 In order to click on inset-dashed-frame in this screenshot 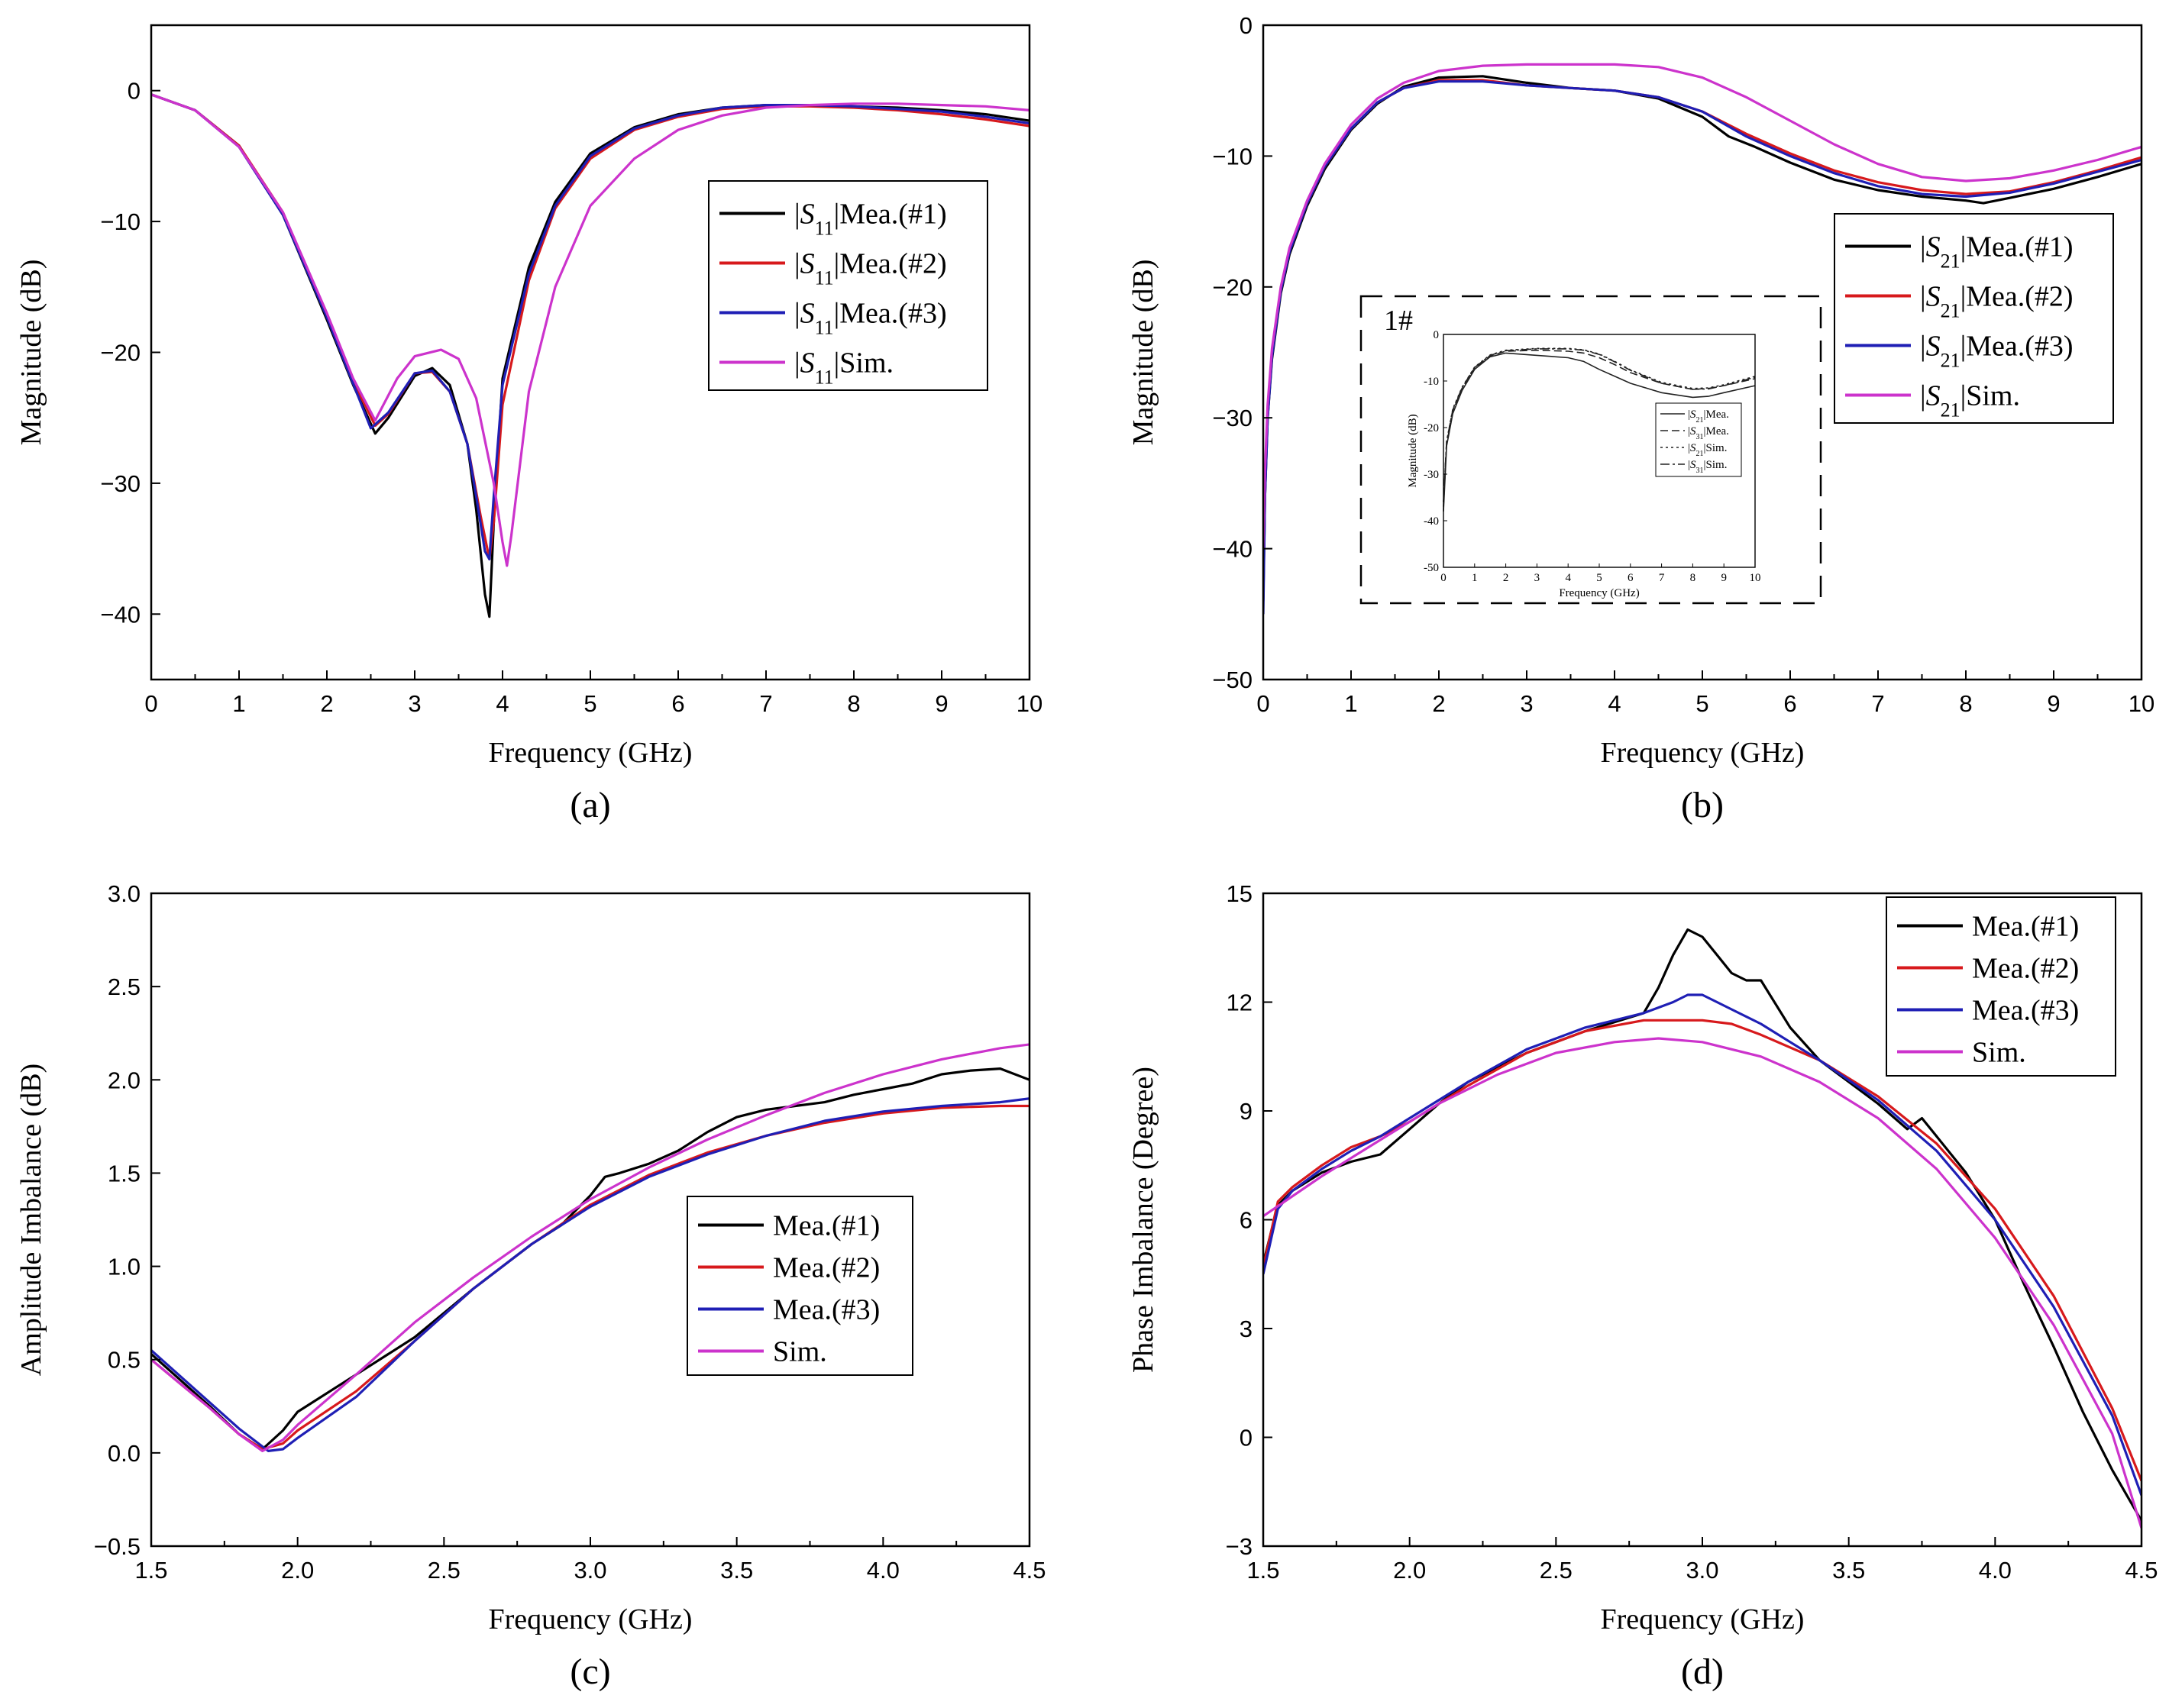, I will do `click(1590, 450)`.